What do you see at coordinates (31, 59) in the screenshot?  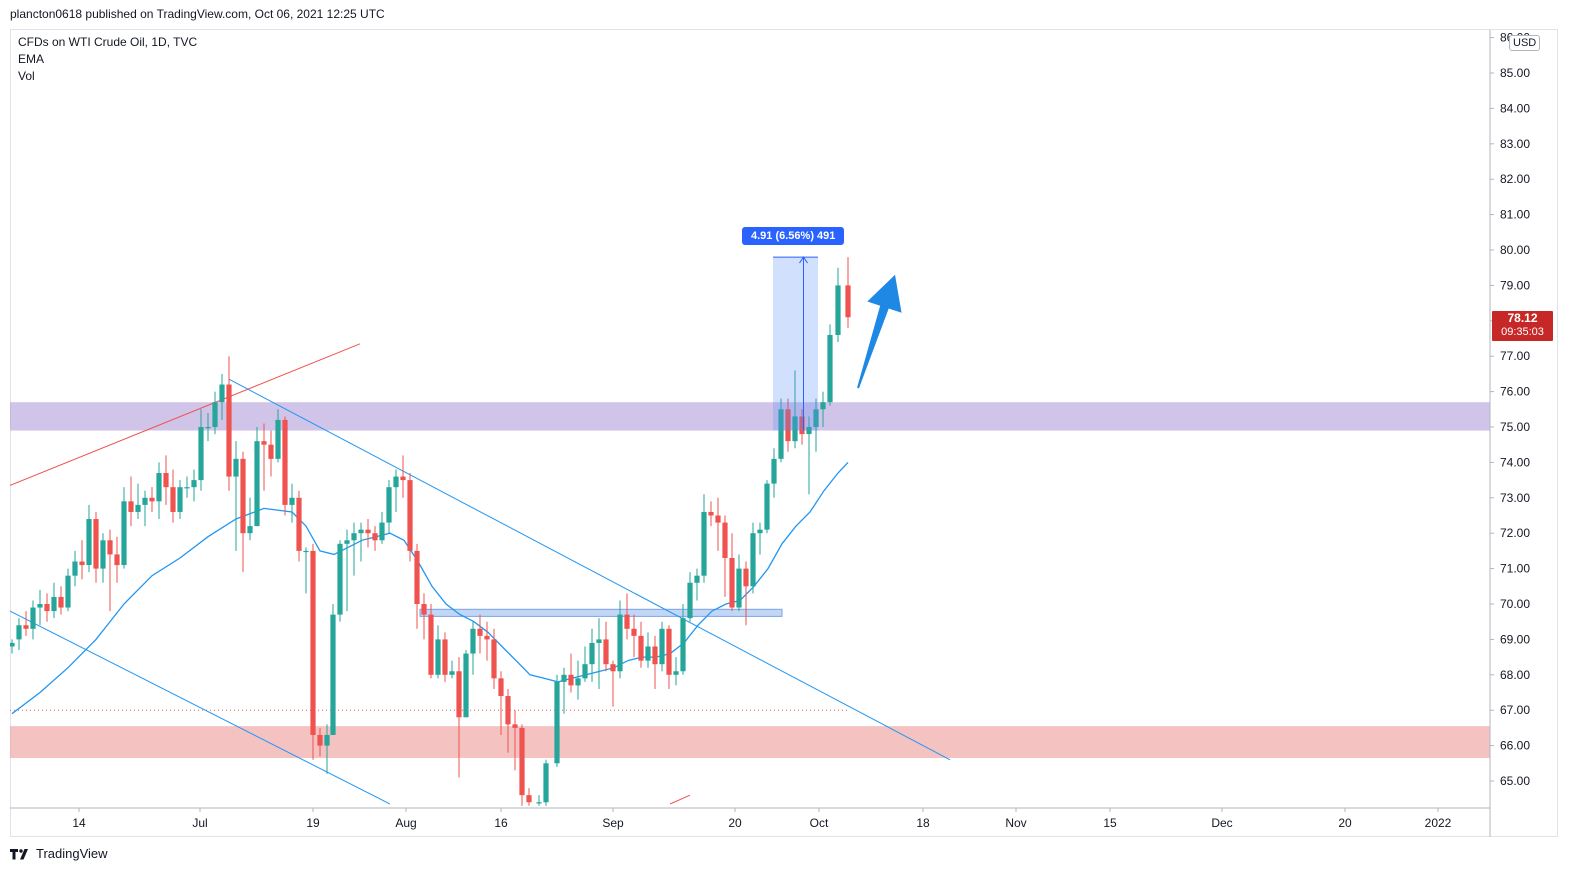 I see `legend-ema: EMA` at bounding box center [31, 59].